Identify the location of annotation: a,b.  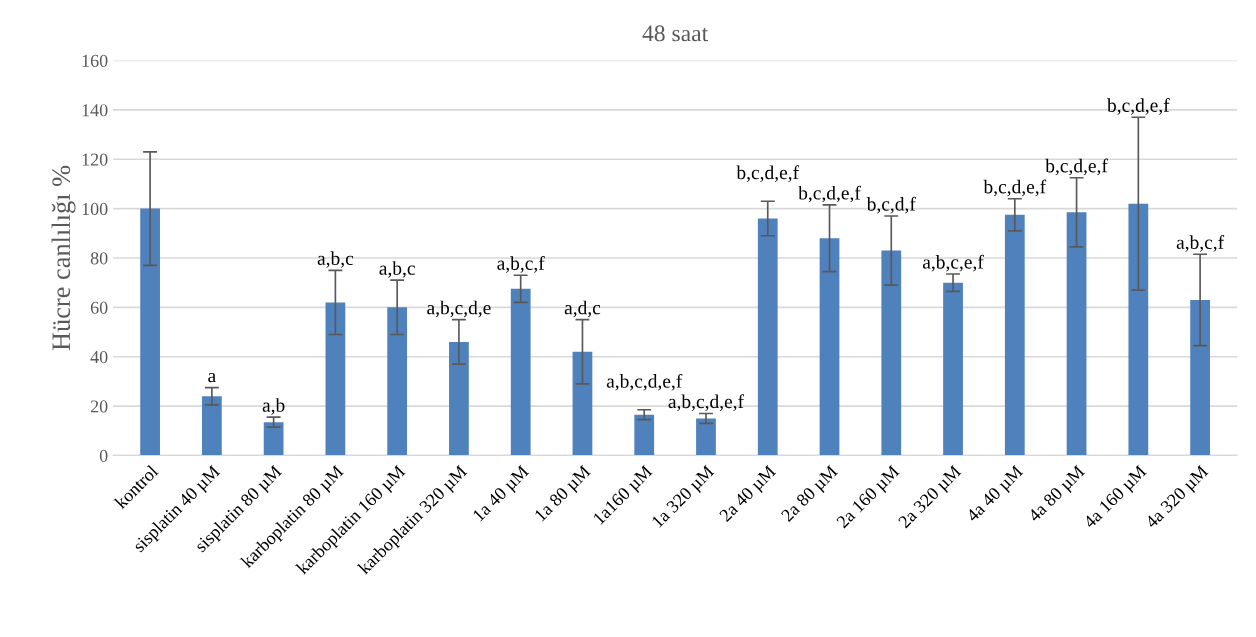
(273, 406).